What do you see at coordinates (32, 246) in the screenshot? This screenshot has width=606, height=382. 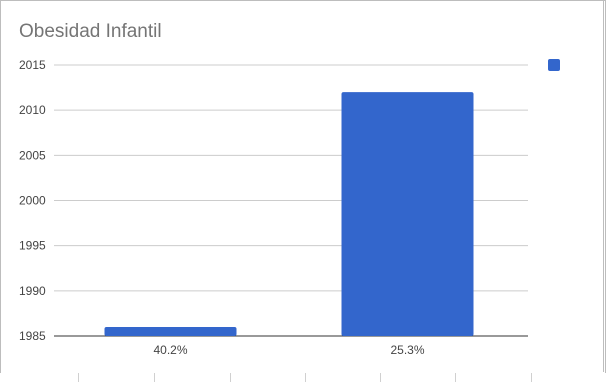 I see `y-tick-label: 1995` at bounding box center [32, 246].